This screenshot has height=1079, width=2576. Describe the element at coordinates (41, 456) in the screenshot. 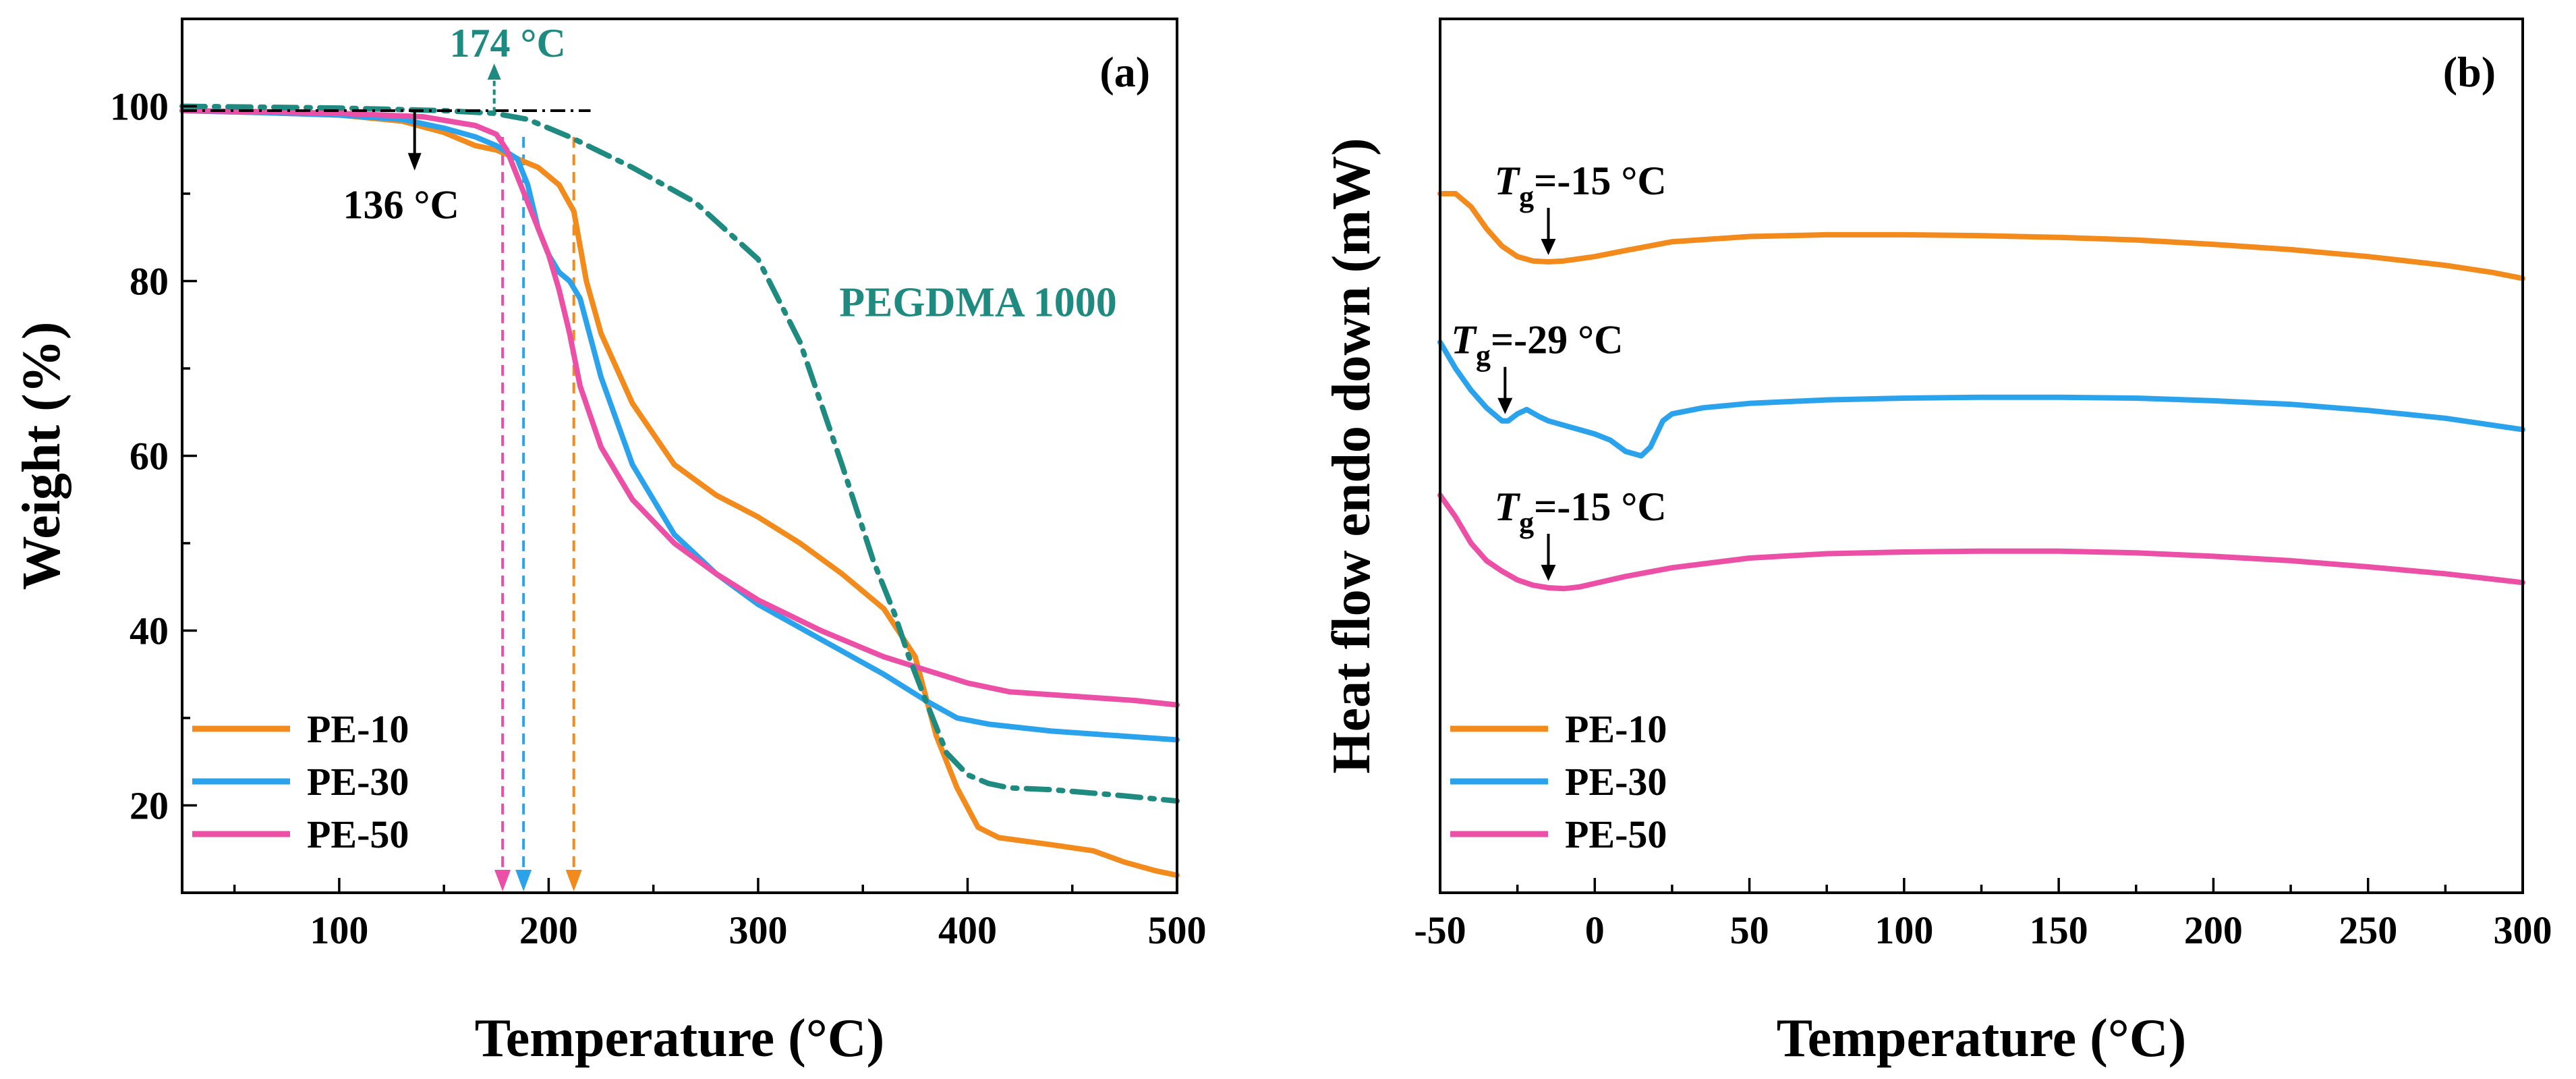

I see `y-axis-title: Weight (%)` at that location.